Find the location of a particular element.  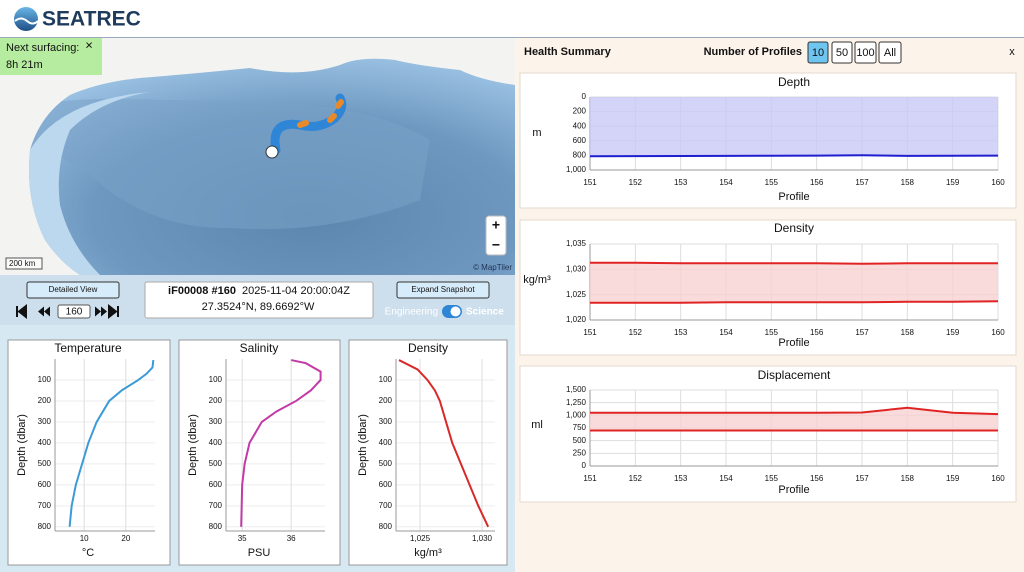

mode-engineering: Engineering is located at coordinates (411, 312).